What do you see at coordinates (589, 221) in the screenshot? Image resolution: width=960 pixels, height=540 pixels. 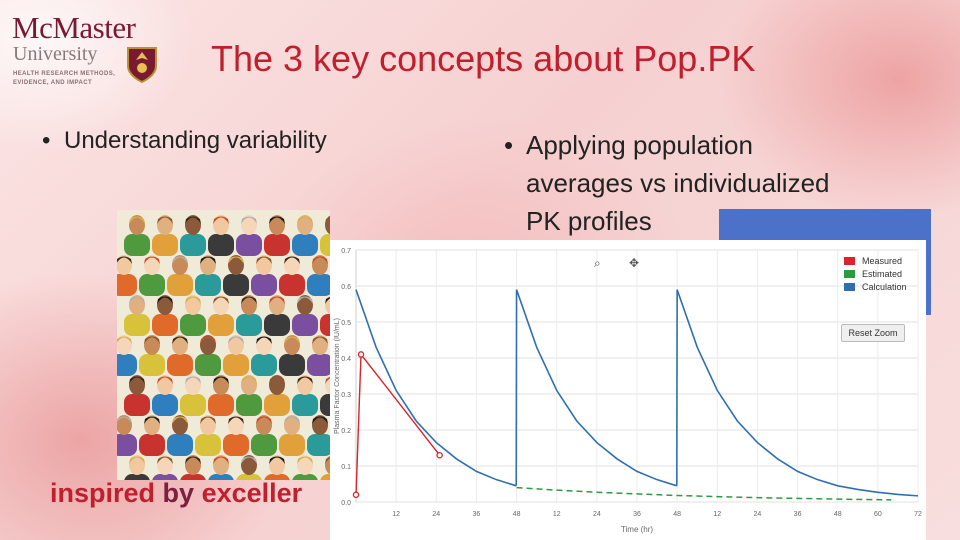 I see `bullet-right-line-3: PK profiles` at bounding box center [589, 221].